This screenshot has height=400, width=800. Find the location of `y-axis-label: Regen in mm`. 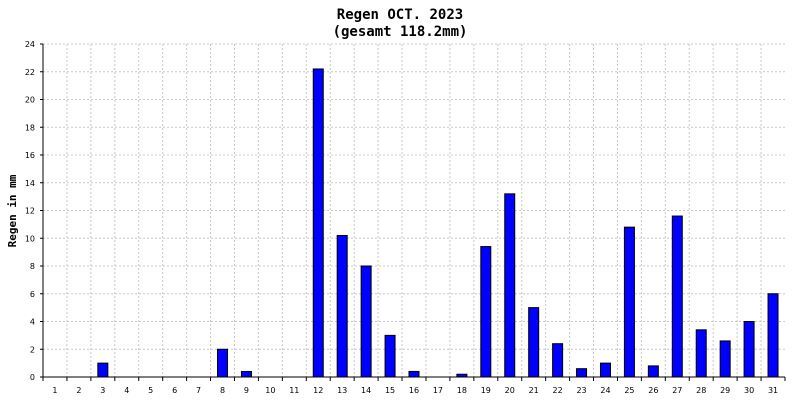

y-axis-label: Regen in mm is located at coordinates (12, 210).